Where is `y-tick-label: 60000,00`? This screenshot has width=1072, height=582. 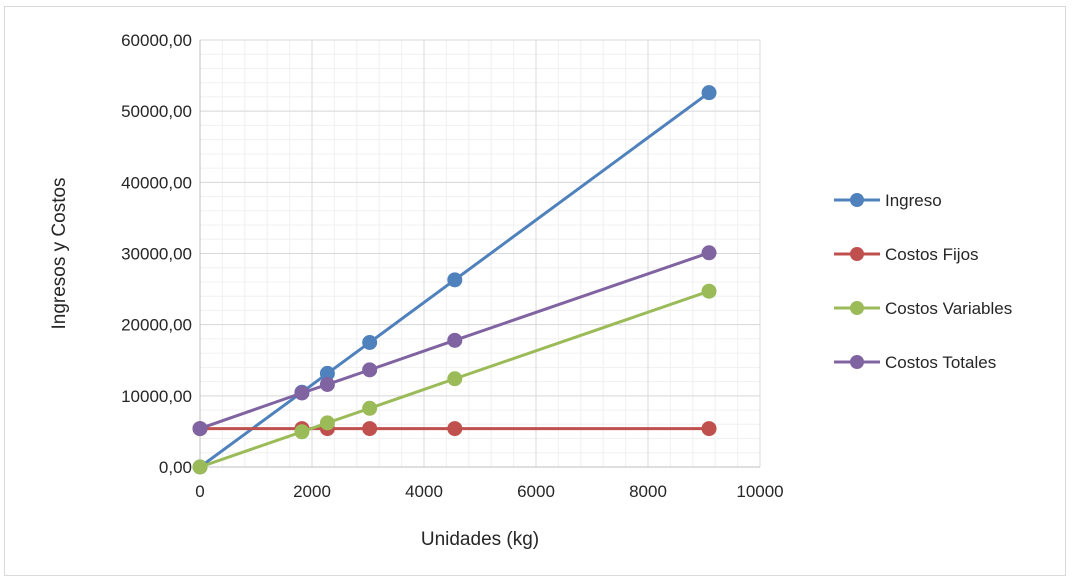 y-tick-label: 60000,00 is located at coordinates (156, 40).